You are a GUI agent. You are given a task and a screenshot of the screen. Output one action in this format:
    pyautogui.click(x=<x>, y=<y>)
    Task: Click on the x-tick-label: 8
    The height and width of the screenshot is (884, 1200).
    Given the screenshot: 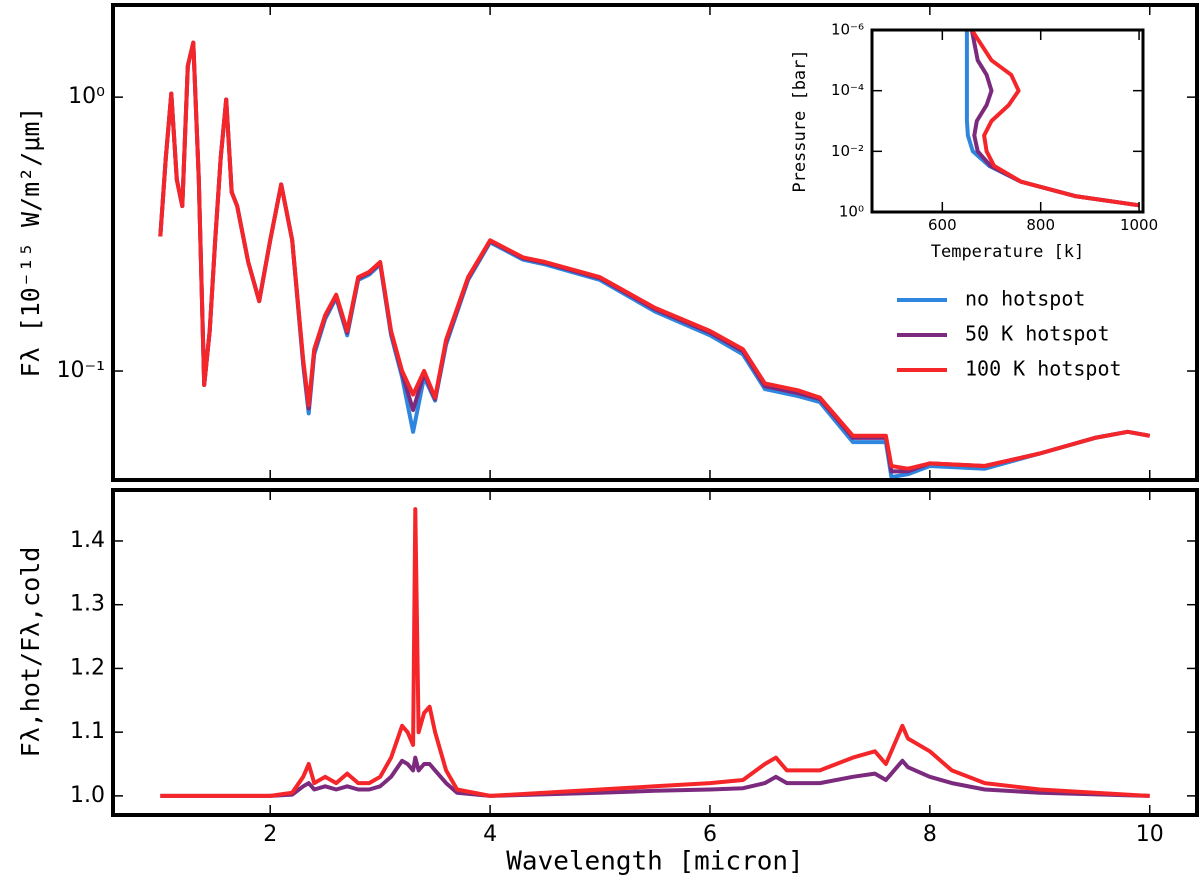 What is the action you would take?
    pyautogui.click(x=930, y=834)
    